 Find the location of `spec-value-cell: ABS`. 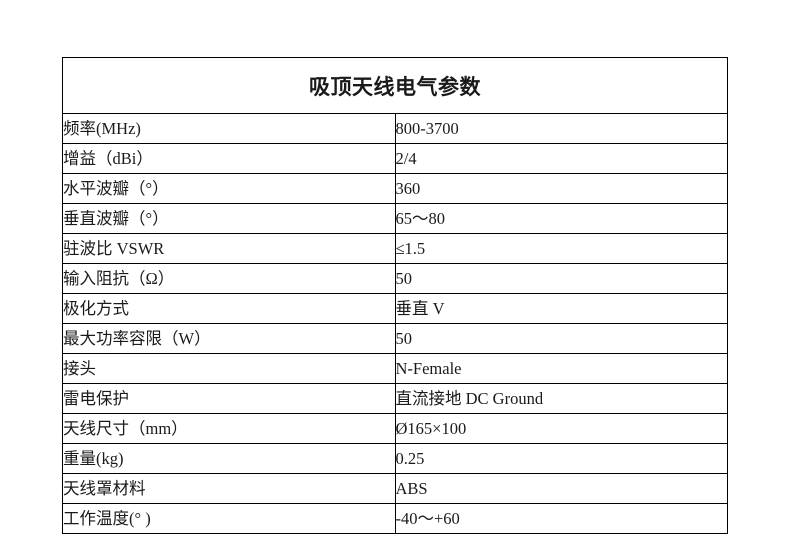

spec-value-cell: ABS is located at coordinates (561, 488).